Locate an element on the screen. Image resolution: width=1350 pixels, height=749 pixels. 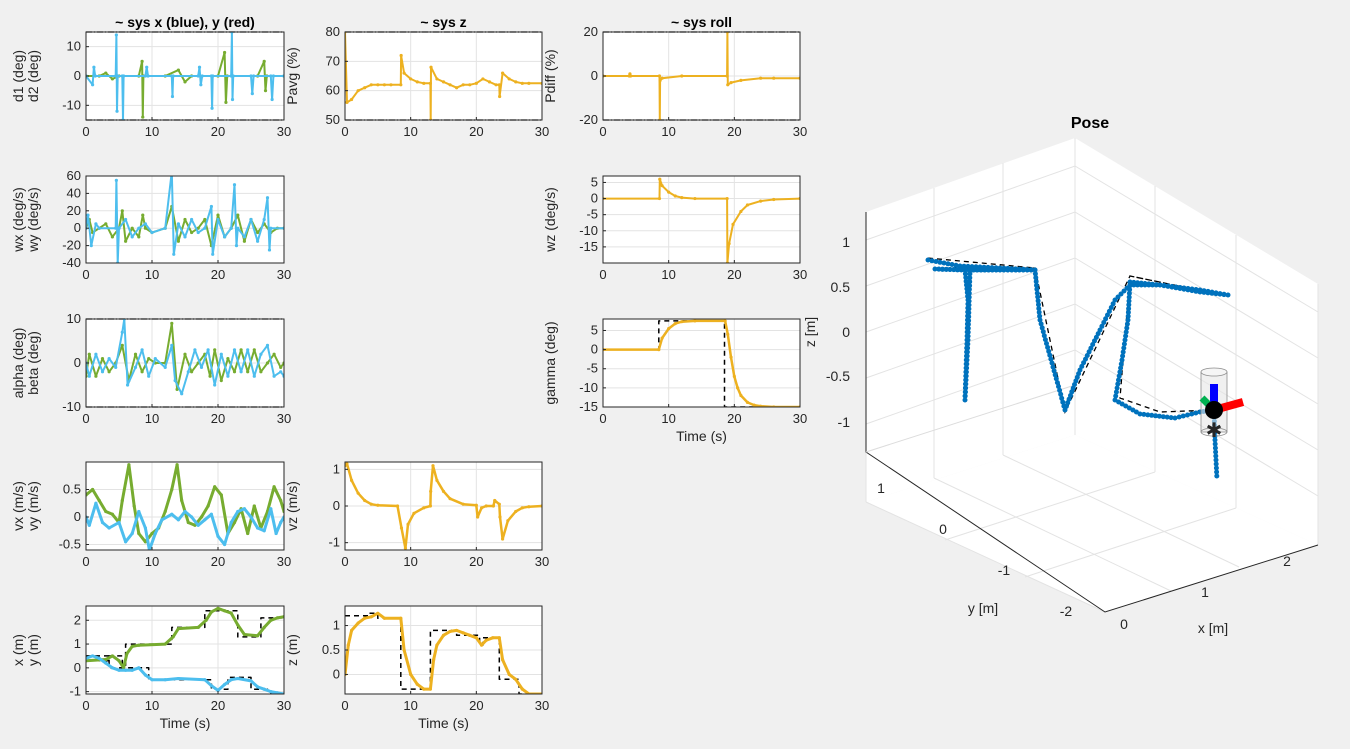
z-tick-label: 0.5 is located at coordinates (841, 287).